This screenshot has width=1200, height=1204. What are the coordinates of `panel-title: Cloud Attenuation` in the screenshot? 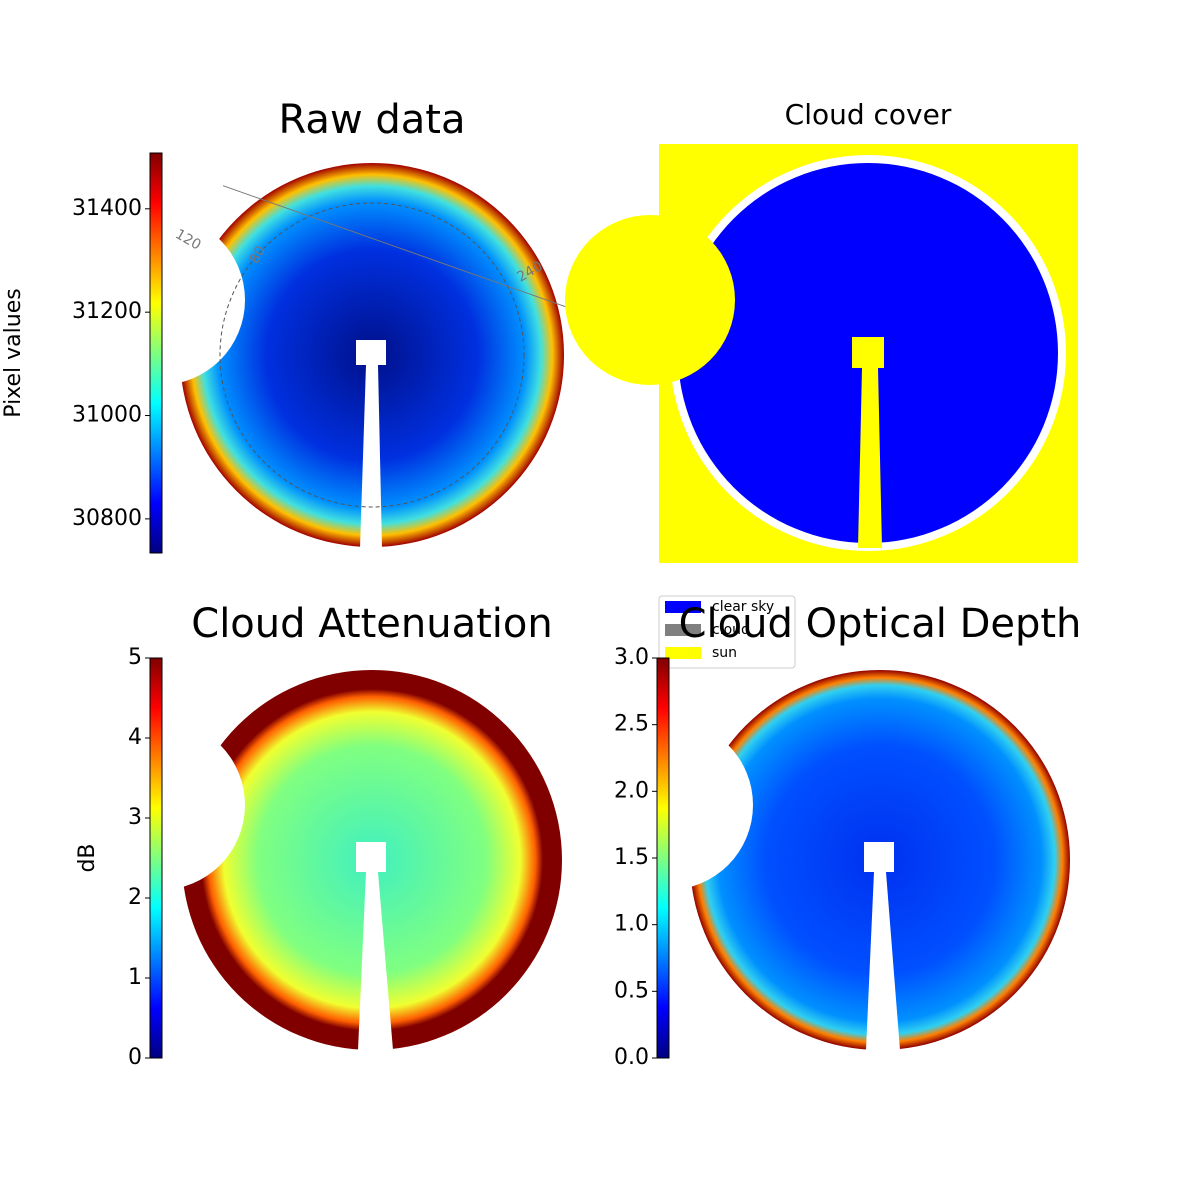 It's located at (371, 624).